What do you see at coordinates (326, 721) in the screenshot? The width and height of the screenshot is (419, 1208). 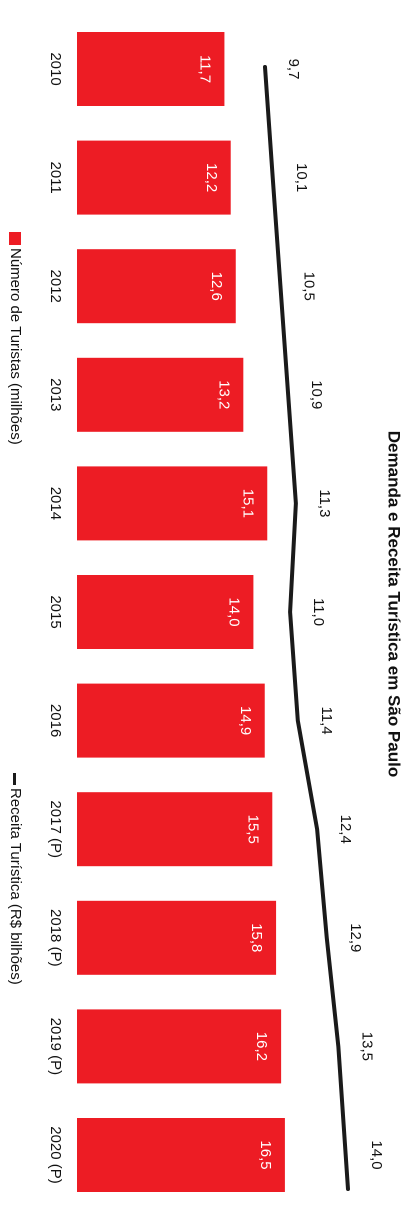 I see `line-value-label: 11,4` at bounding box center [326, 721].